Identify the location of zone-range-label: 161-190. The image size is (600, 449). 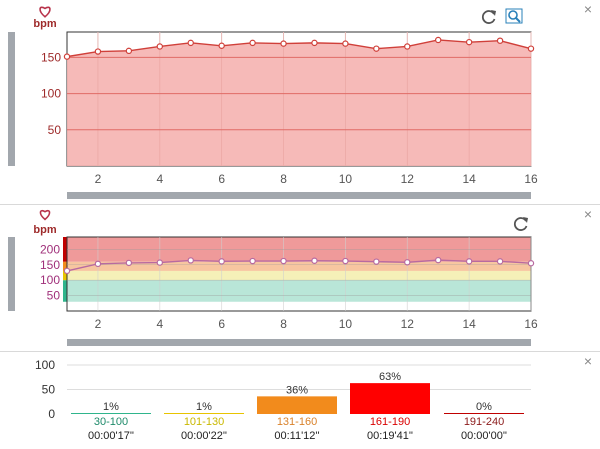
(390, 422).